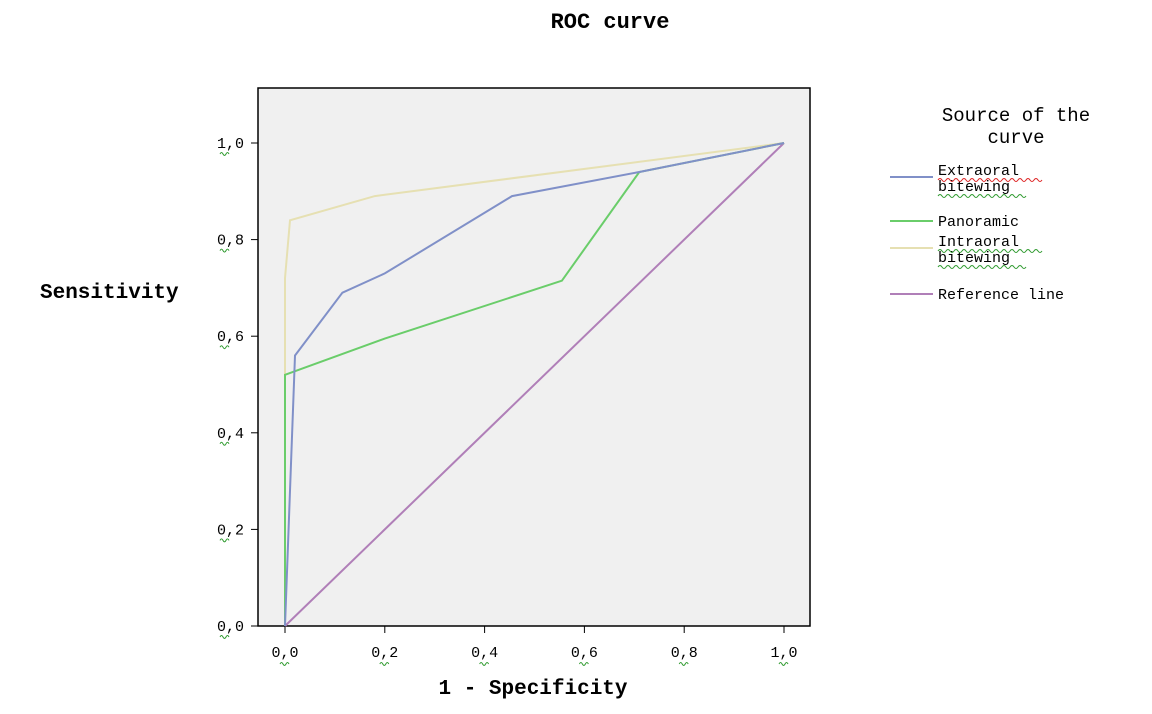 The width and height of the screenshot is (1152, 714). I want to click on x-tick-label: 0,4, so click(484, 653).